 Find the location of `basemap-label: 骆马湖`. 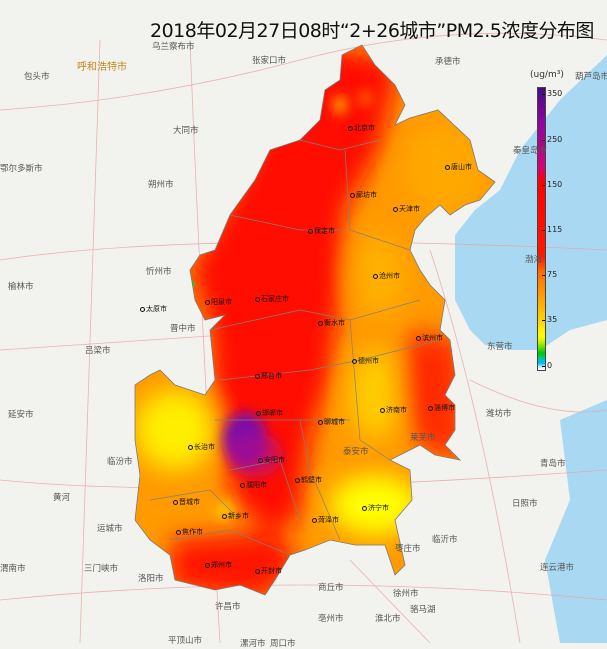

basemap-label: 骆马湖 is located at coordinates (423, 610).